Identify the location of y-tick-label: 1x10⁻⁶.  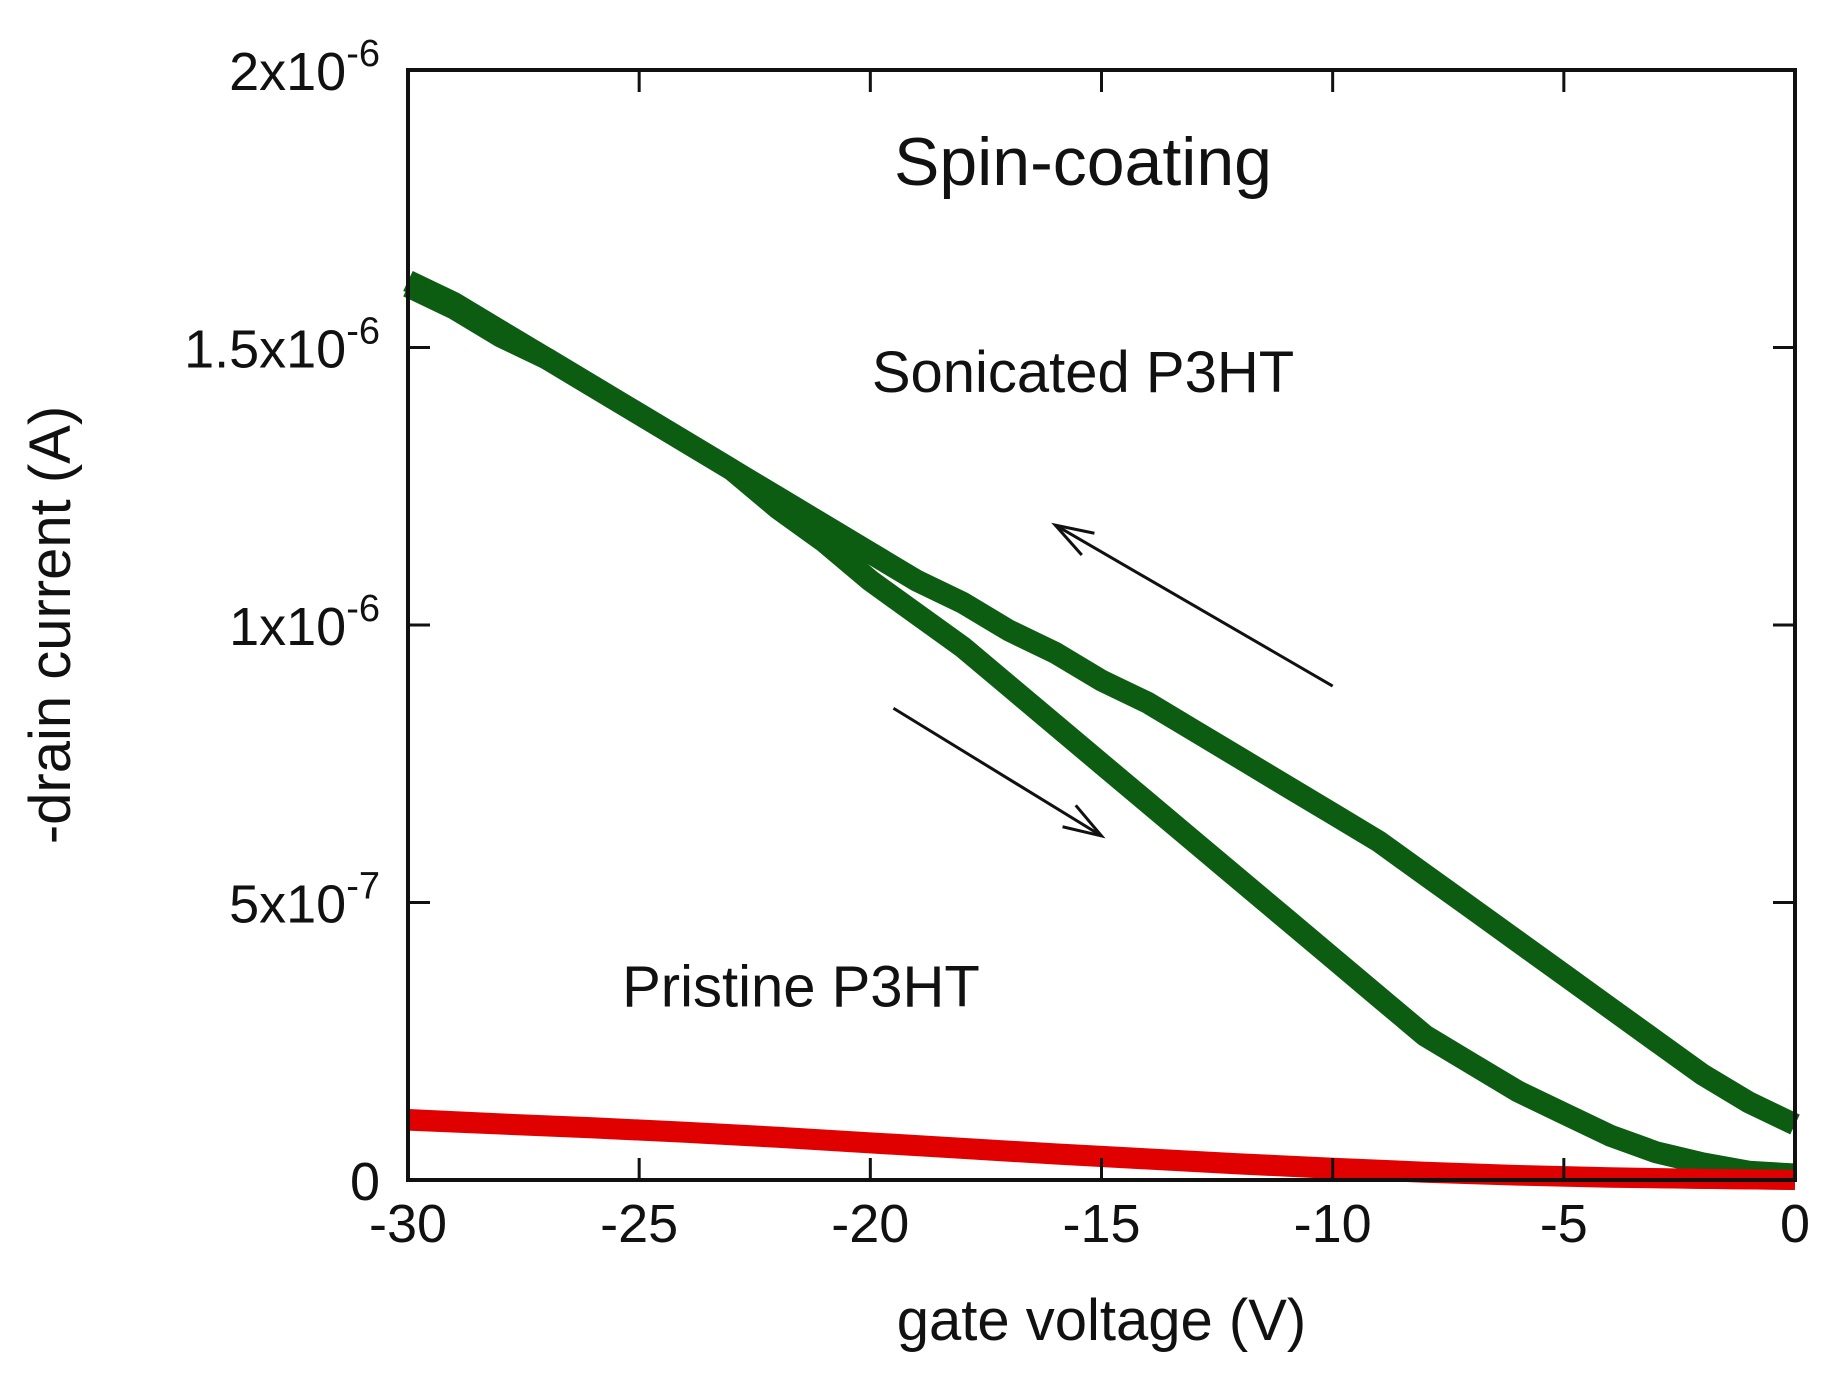
(304, 622).